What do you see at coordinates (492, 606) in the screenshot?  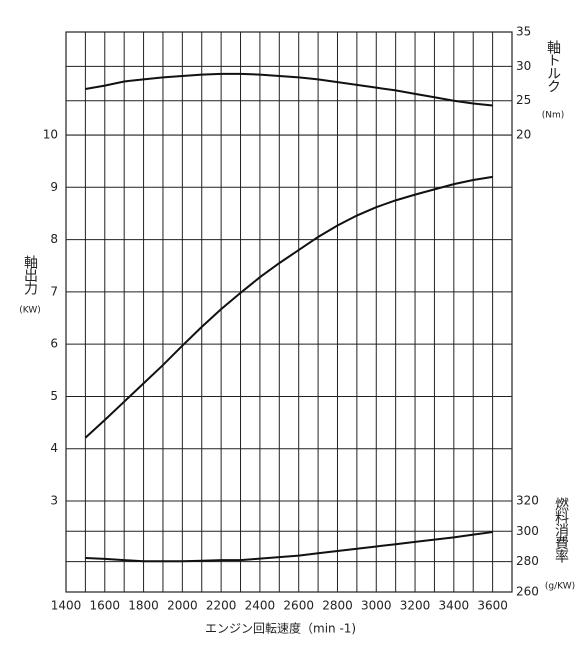 I see `x-tick-label: 3600` at bounding box center [492, 606].